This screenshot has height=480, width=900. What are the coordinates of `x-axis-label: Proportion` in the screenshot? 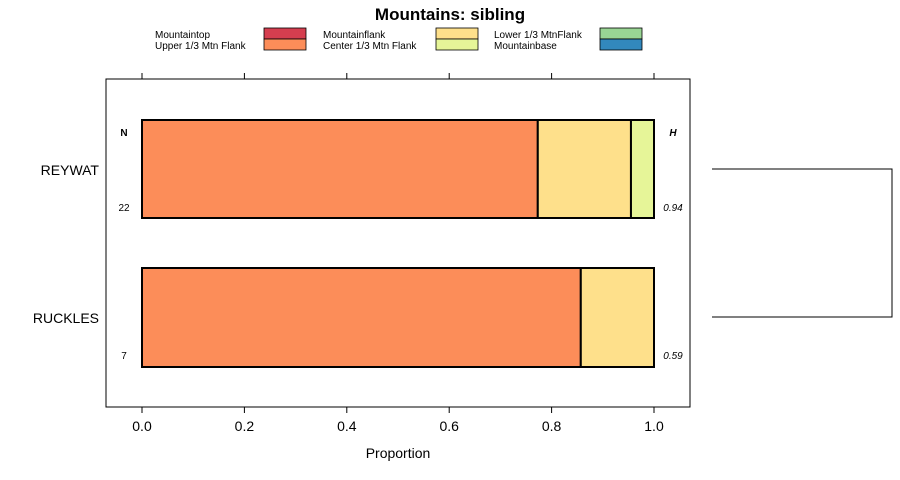 It's located at (398, 453).